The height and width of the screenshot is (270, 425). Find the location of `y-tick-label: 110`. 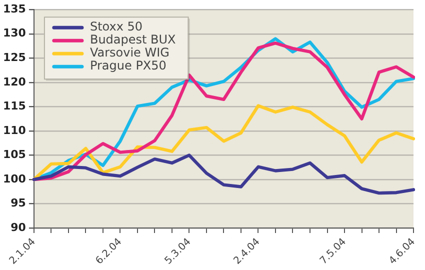

y-tick-label: 110 is located at coordinates (14, 130).